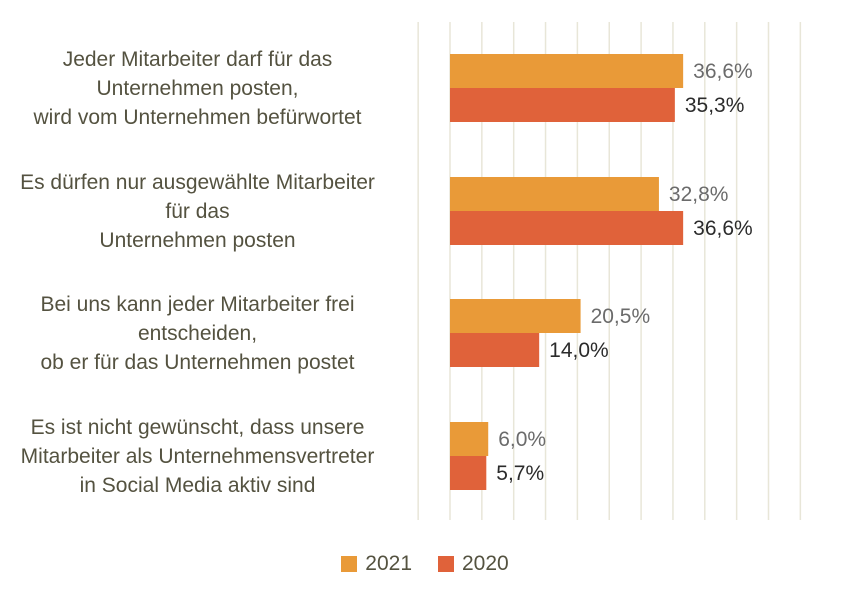  I want to click on category-label-line: Es ist nicht gewünscht, dass unsere, so click(197, 427).